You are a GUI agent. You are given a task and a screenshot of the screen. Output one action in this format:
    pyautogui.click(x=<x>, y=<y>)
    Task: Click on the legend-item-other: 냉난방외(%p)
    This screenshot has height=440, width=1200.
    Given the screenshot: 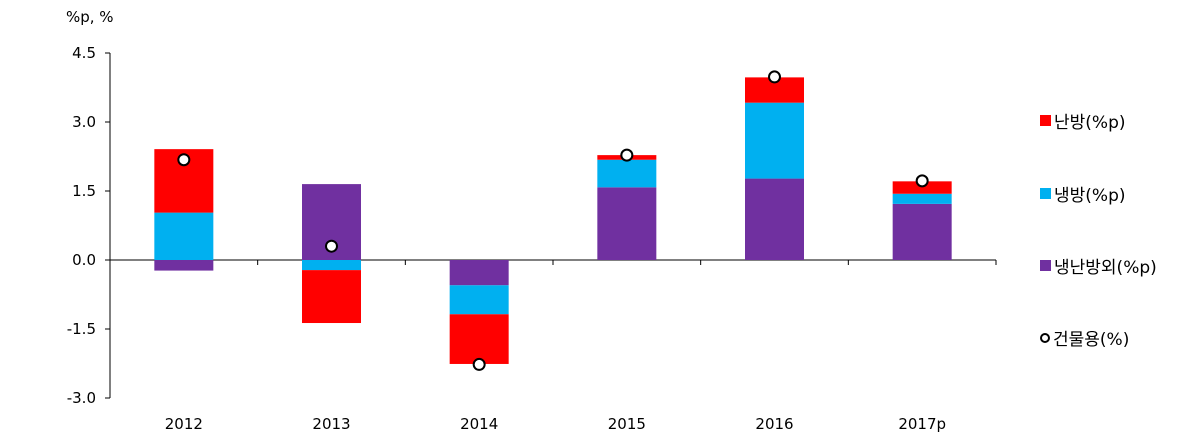 What is the action you would take?
    pyautogui.click(x=1098, y=265)
    